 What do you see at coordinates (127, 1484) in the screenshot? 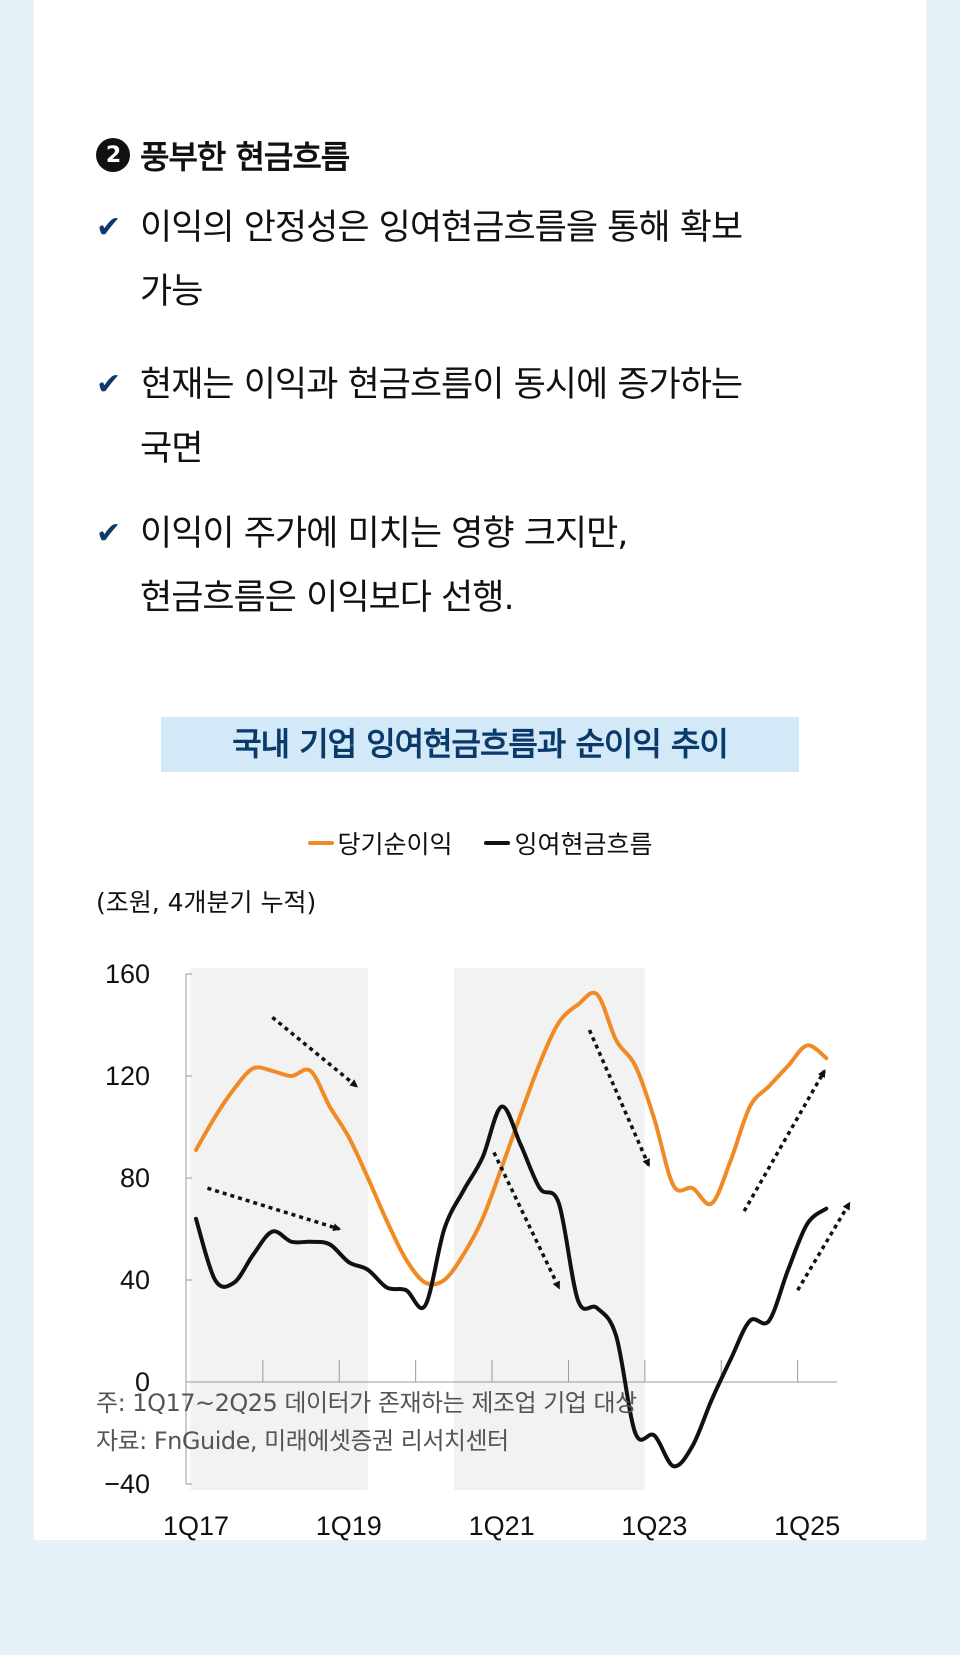
I see `y-tick-label: −40` at bounding box center [127, 1484].